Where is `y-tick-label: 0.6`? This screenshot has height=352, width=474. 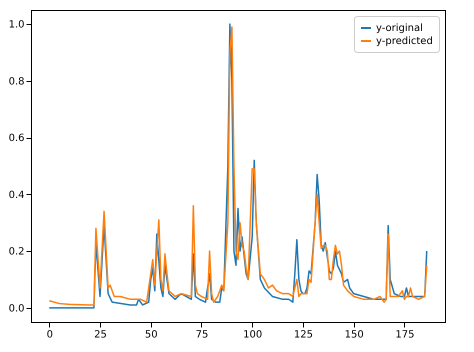
y-tick-label: 0.6 is located at coordinates (16, 138).